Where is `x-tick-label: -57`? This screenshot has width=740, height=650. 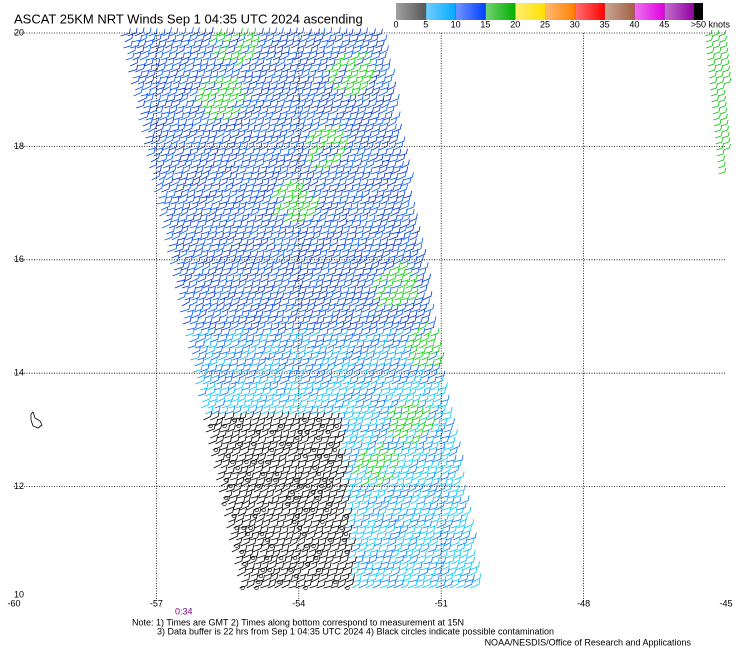 x-tick-label: -57 is located at coordinates (156, 603).